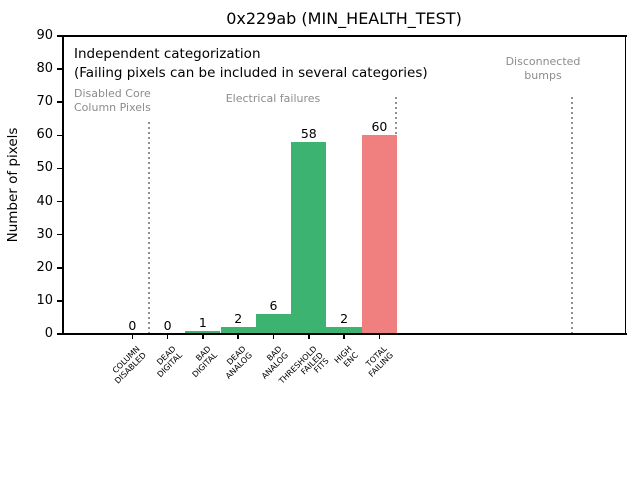  I want to click on bar-bad-digital, so click(203, 332).